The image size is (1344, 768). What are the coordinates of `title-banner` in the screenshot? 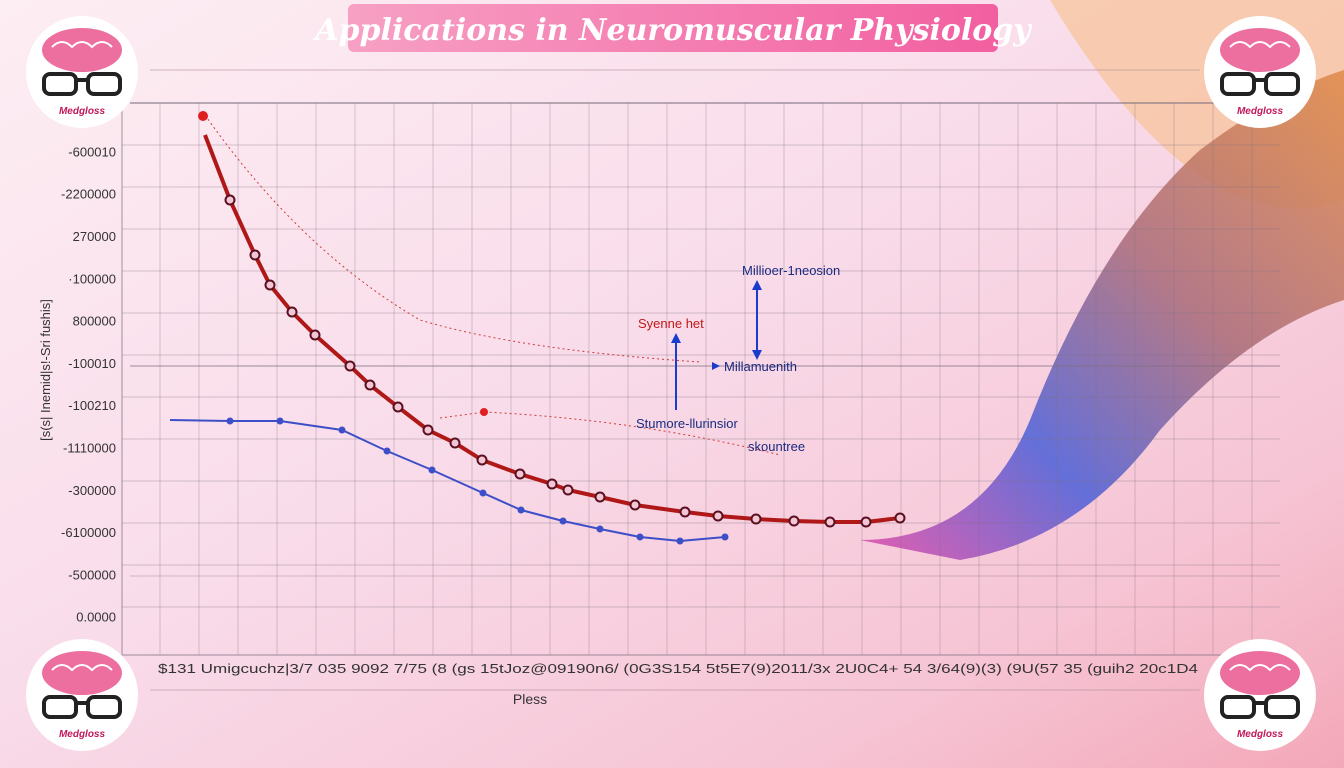 It's located at (673, 28).